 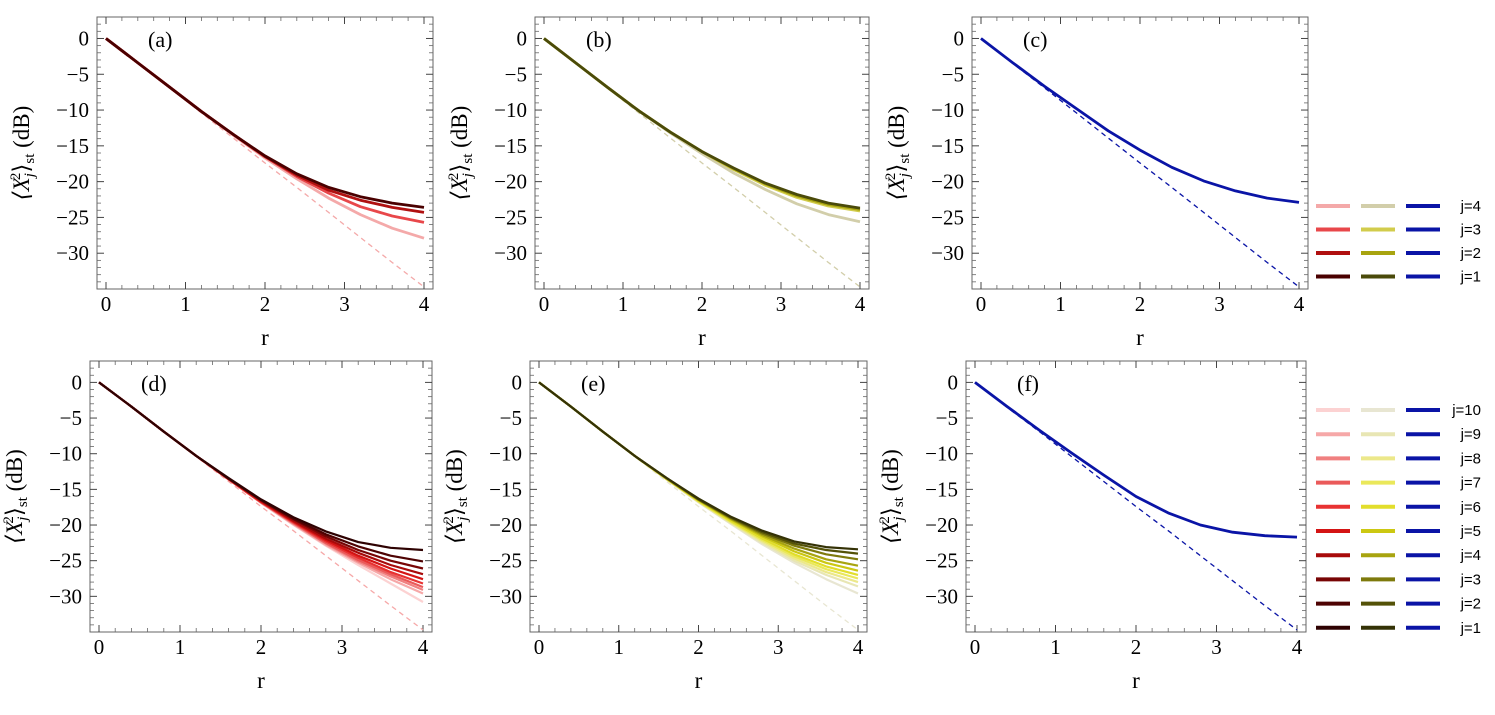 I want to click on legend-label: j=3, so click(x=1470, y=579).